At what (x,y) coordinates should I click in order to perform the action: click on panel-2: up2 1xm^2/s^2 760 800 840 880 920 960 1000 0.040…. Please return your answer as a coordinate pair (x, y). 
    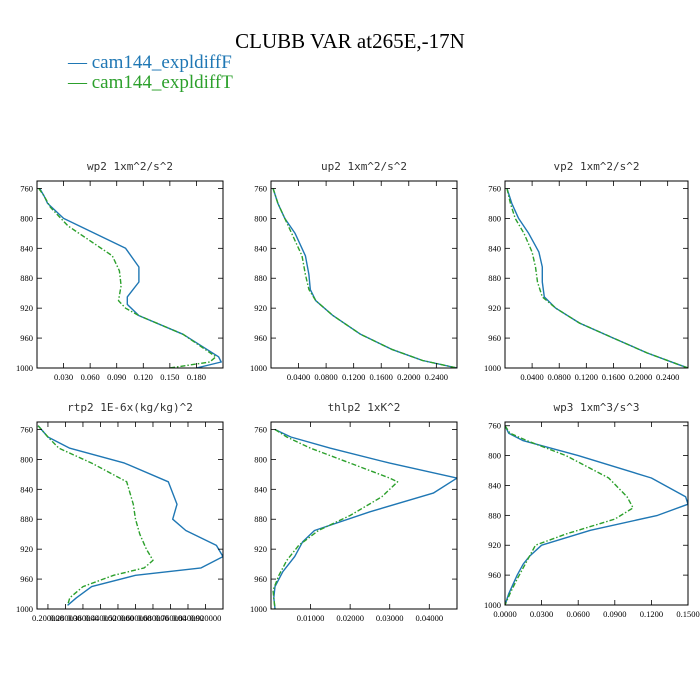
    Looking at the image, I should click on (354, 271).